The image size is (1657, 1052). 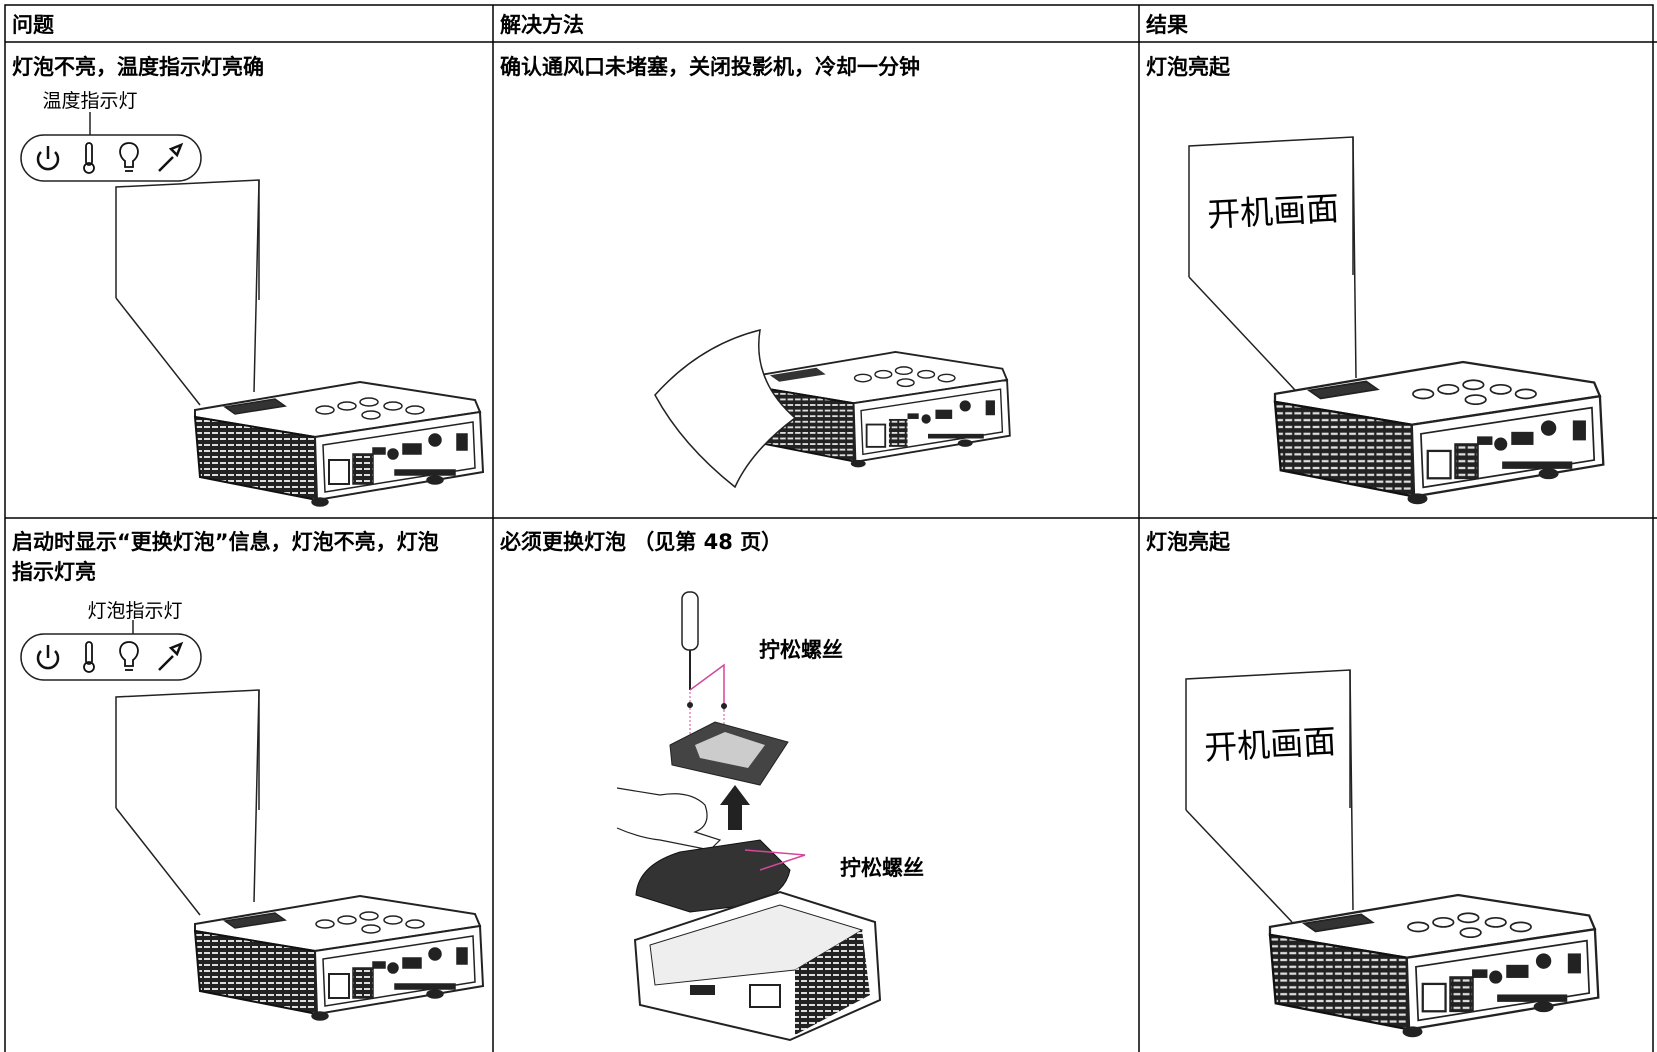 What do you see at coordinates (33, 25) in the screenshot?
I see `column-header: 问题` at bounding box center [33, 25].